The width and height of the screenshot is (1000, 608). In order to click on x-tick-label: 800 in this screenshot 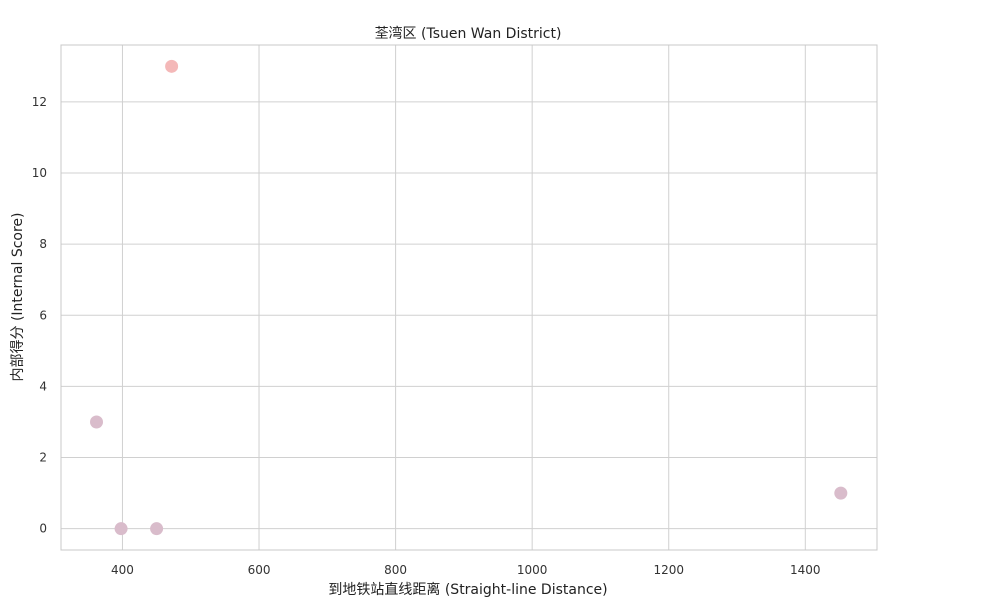, I will do `click(395, 570)`.